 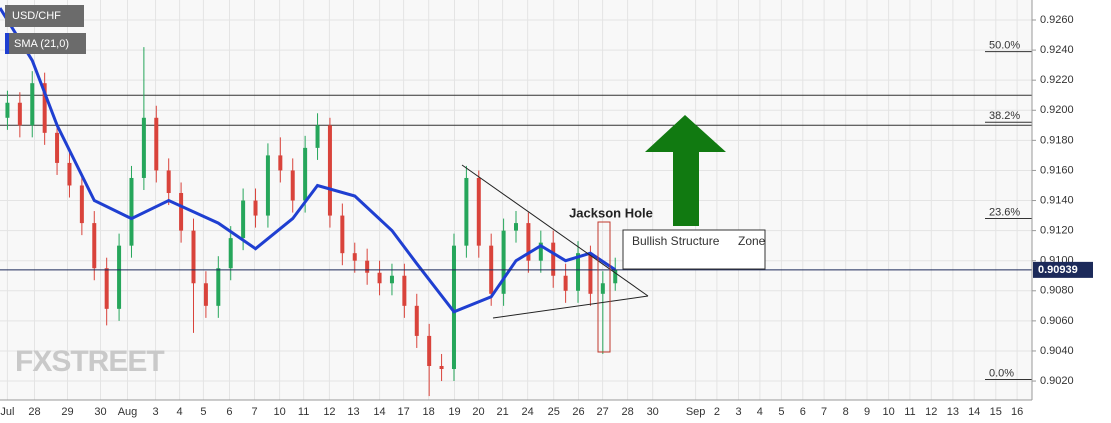 I want to click on x-tick-label: 19, so click(x=454, y=412).